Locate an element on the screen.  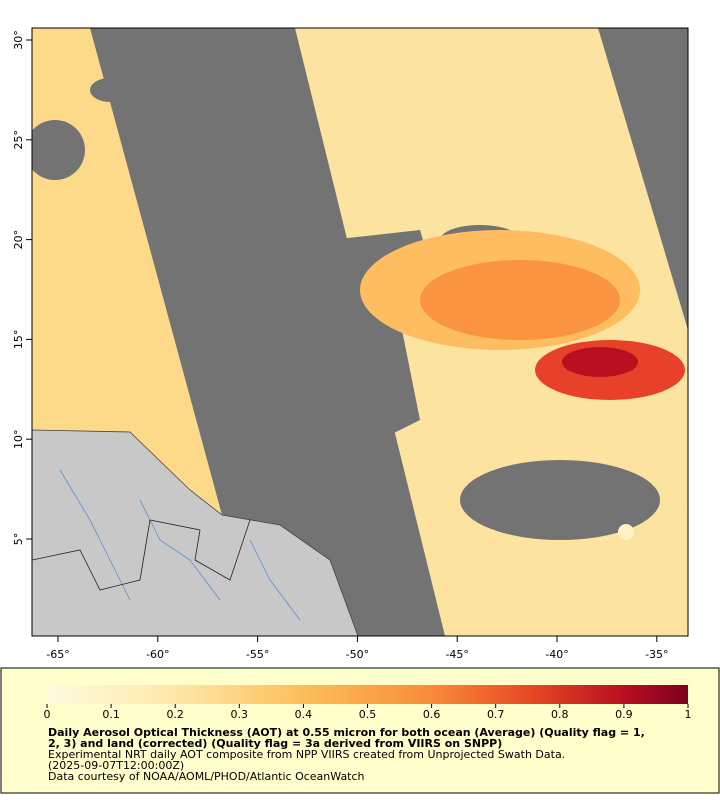
x-tick-label: -40° is located at coordinates (556, 654).